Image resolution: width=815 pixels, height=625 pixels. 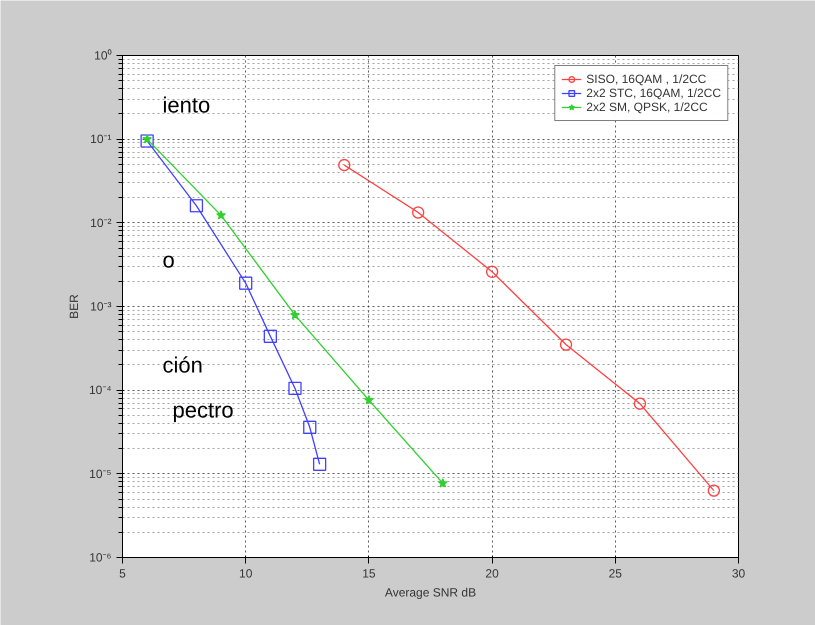 I want to click on y-tick-label: 10⁻⁶, so click(x=100, y=557).